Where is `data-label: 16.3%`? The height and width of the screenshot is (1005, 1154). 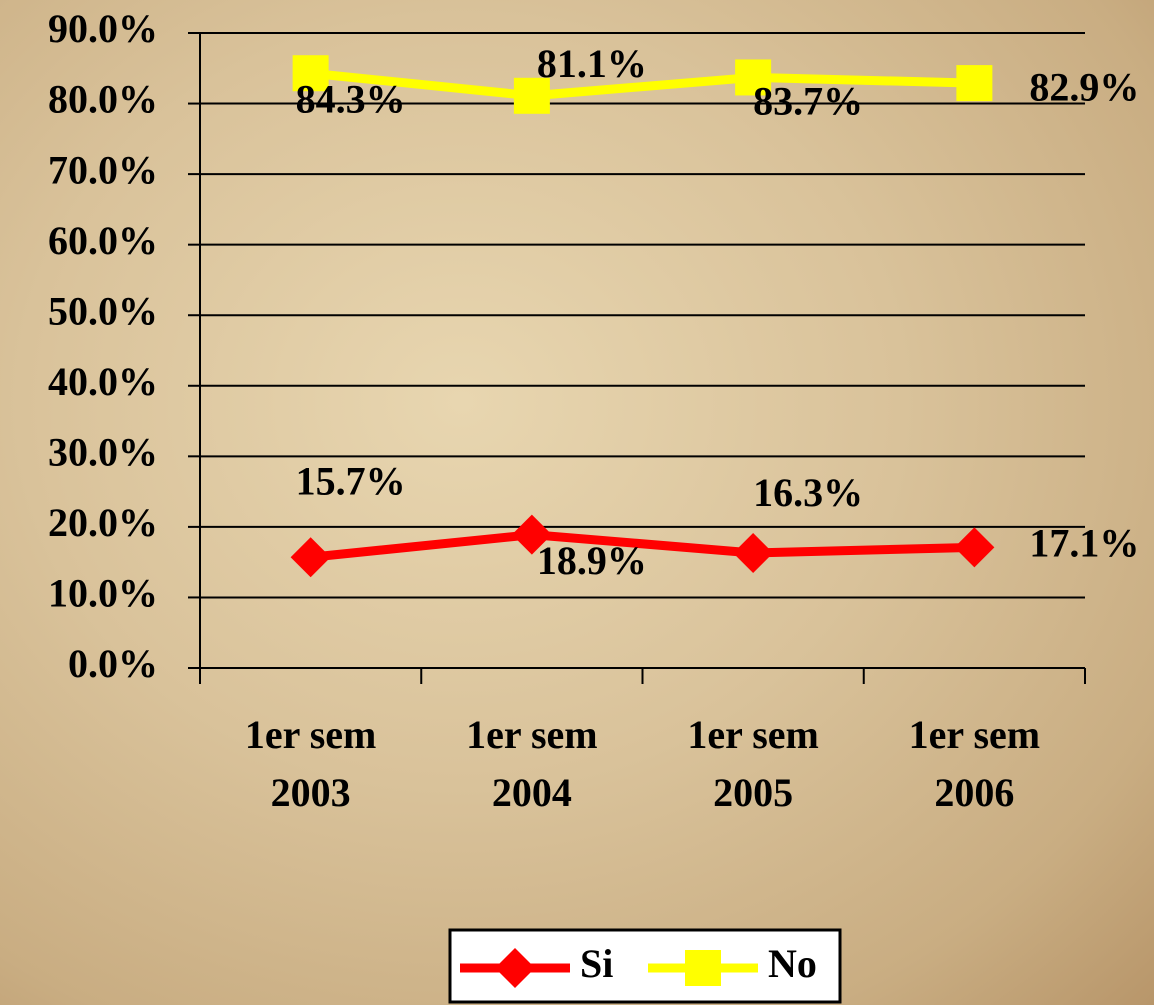 data-label: 16.3% is located at coordinates (808, 492).